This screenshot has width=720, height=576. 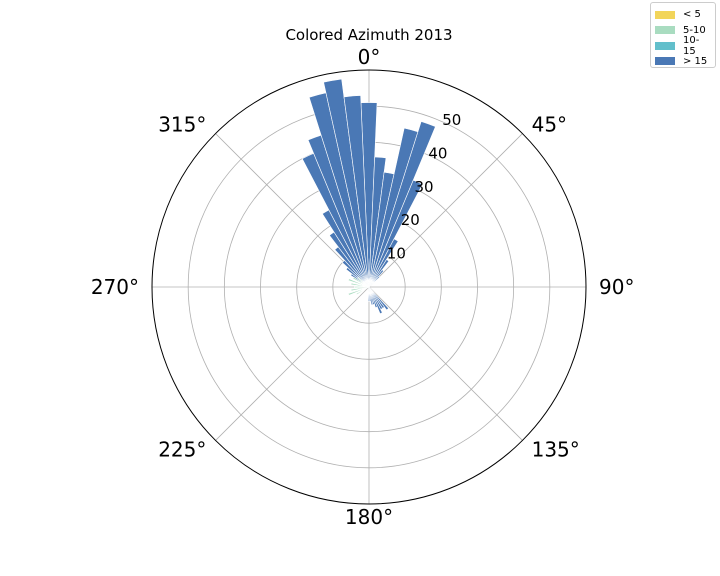 I want to click on legend-item-2: 10-15, so click(x=683, y=45).